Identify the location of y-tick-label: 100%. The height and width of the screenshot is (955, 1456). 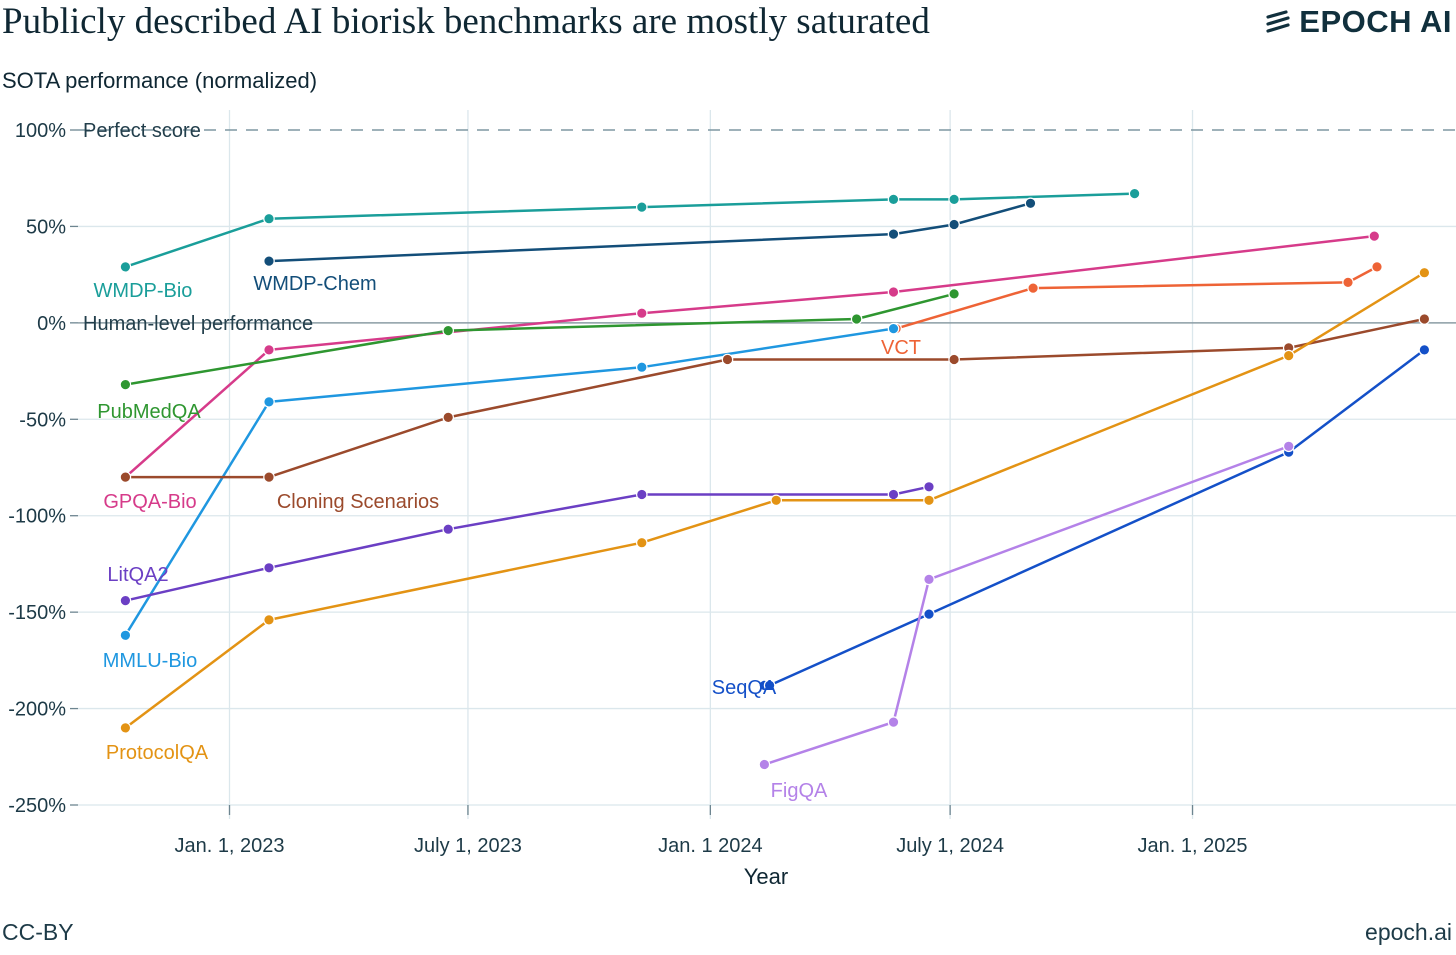
(40, 131).